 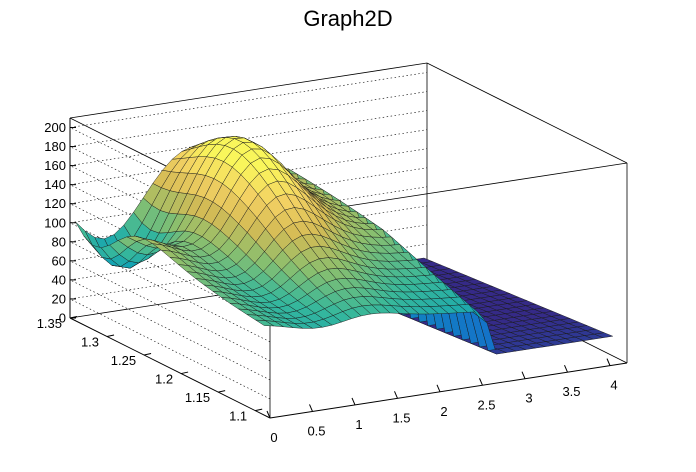 What do you see at coordinates (59, 241) in the screenshot?
I see `z-tick-label: 80` at bounding box center [59, 241].